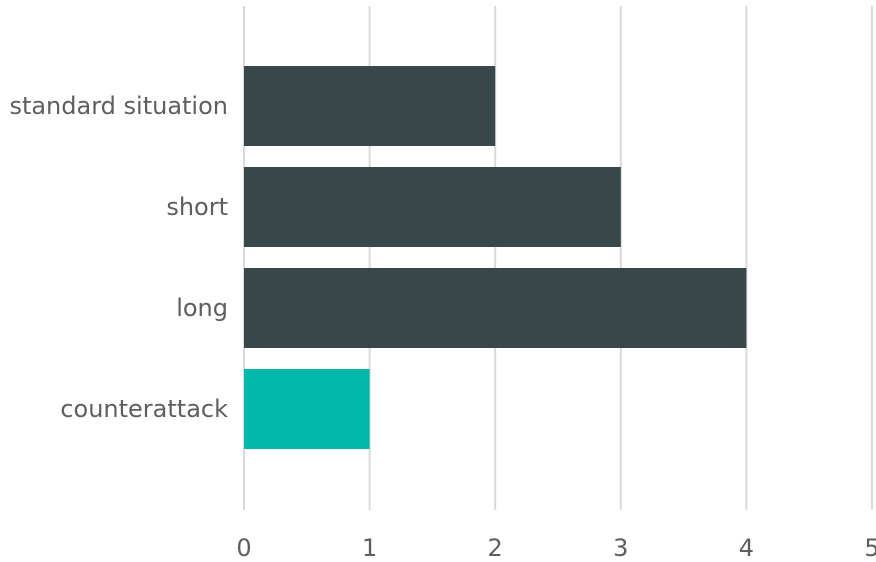 This screenshot has height=562, width=876. What do you see at coordinates (870, 548) in the screenshot?
I see `x-tick-label-5: 5` at bounding box center [870, 548].